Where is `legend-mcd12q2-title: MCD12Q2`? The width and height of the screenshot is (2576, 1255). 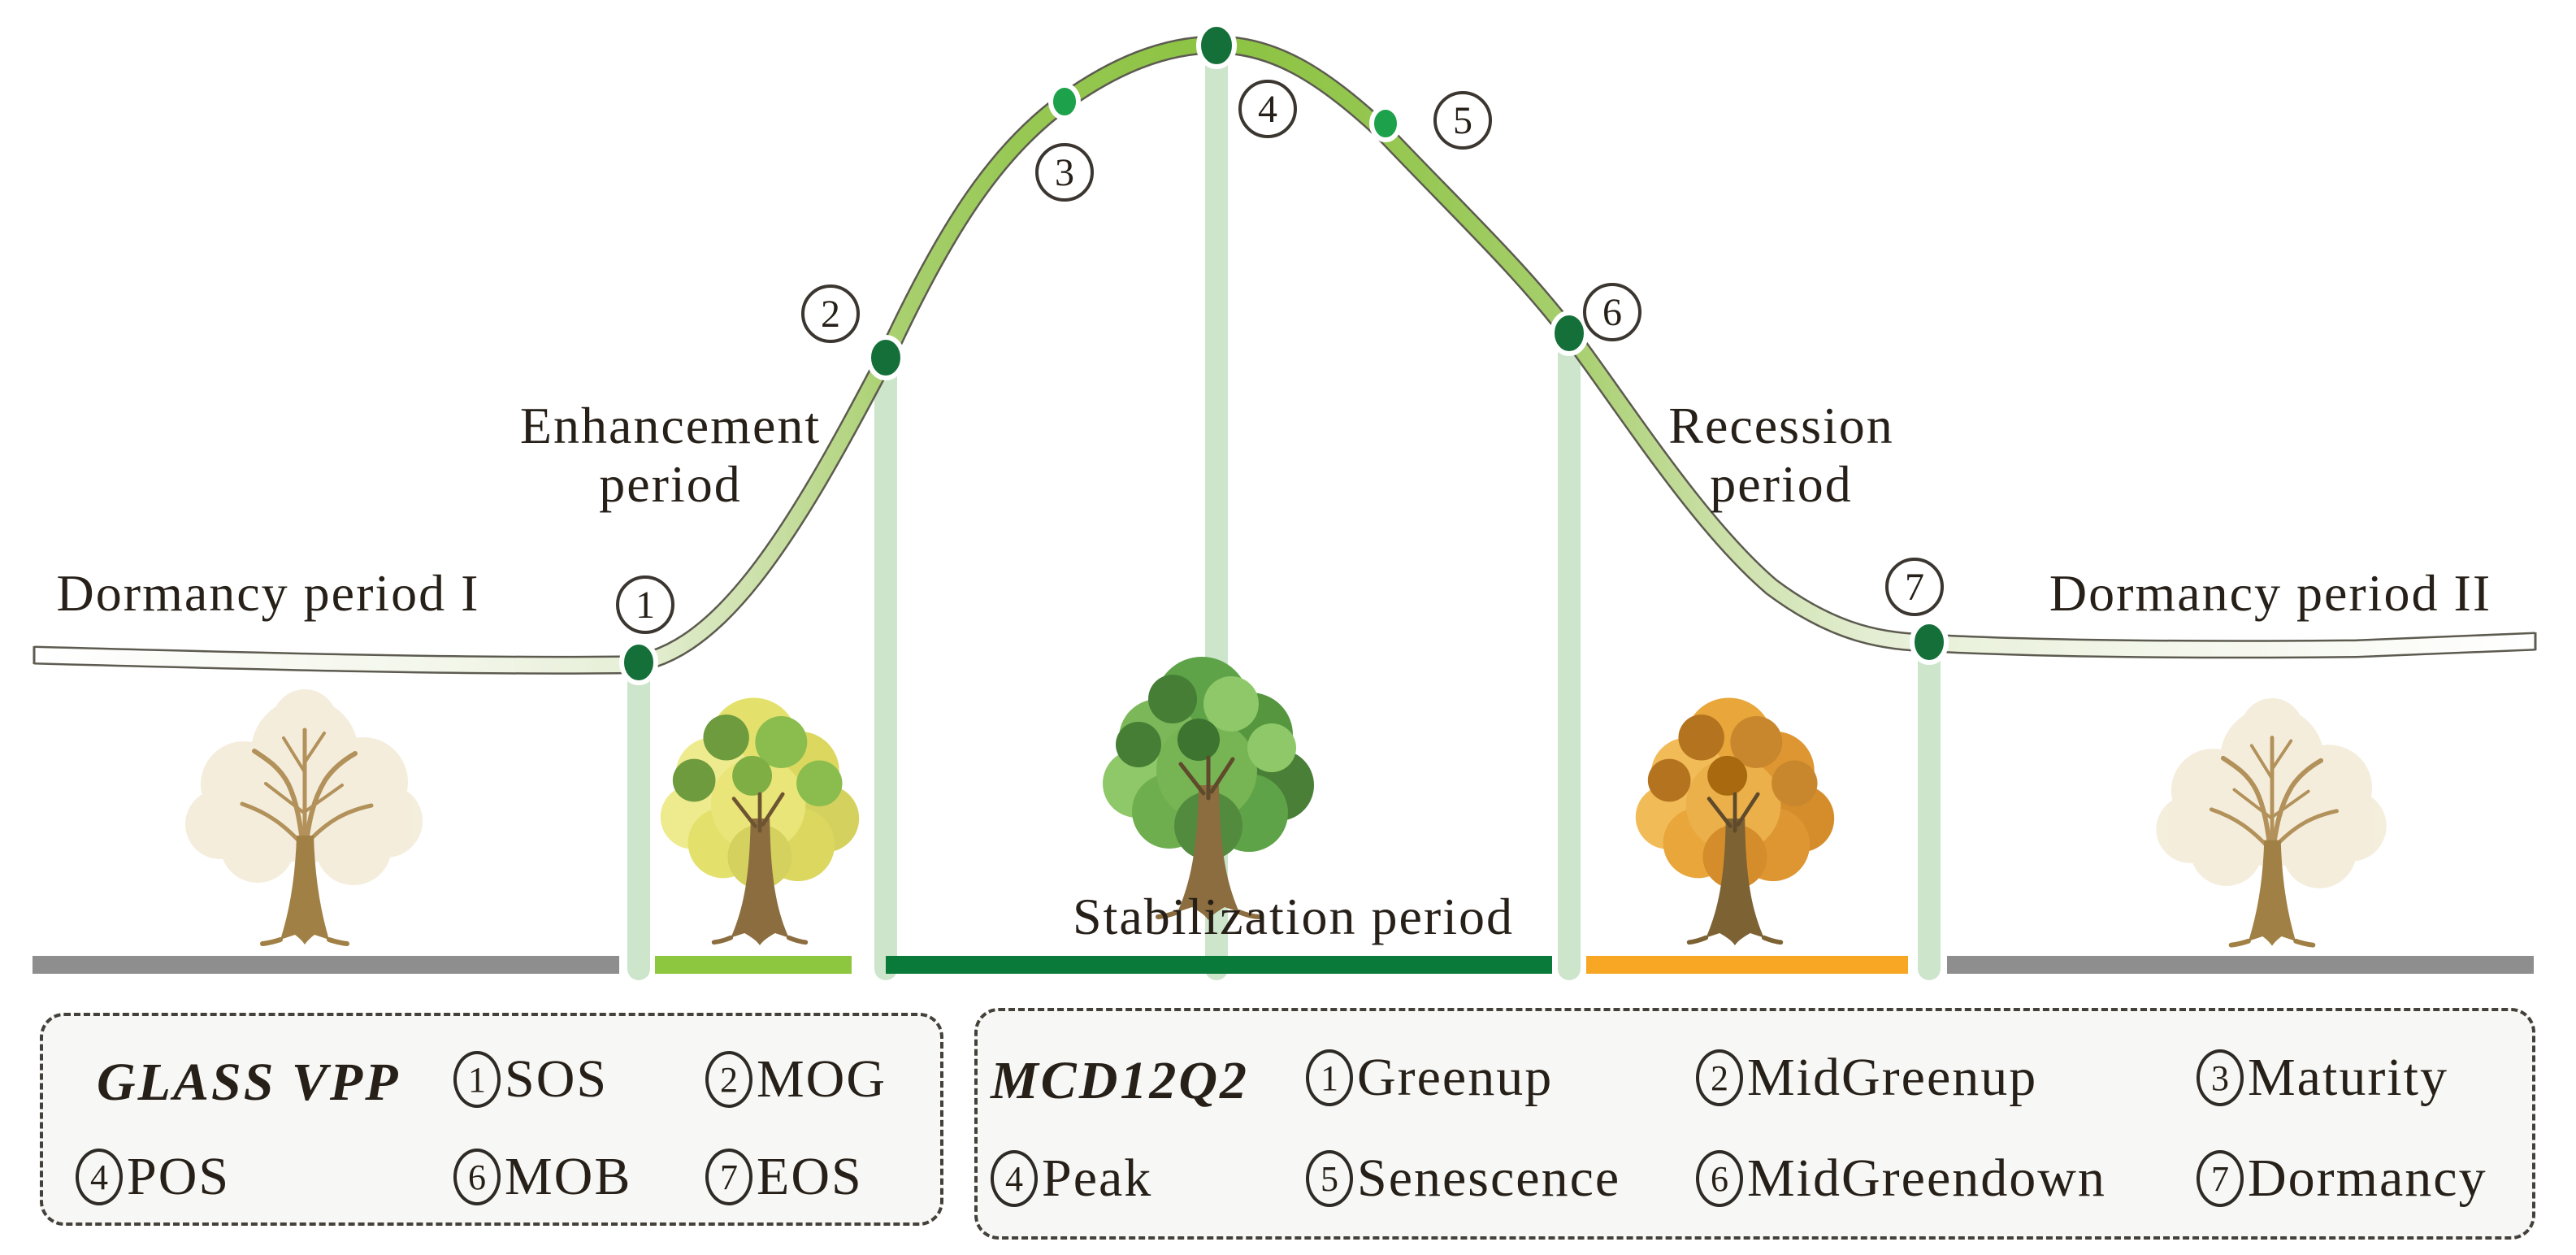 legend-mcd12q2-title: MCD12Q2 is located at coordinates (1120, 1080).